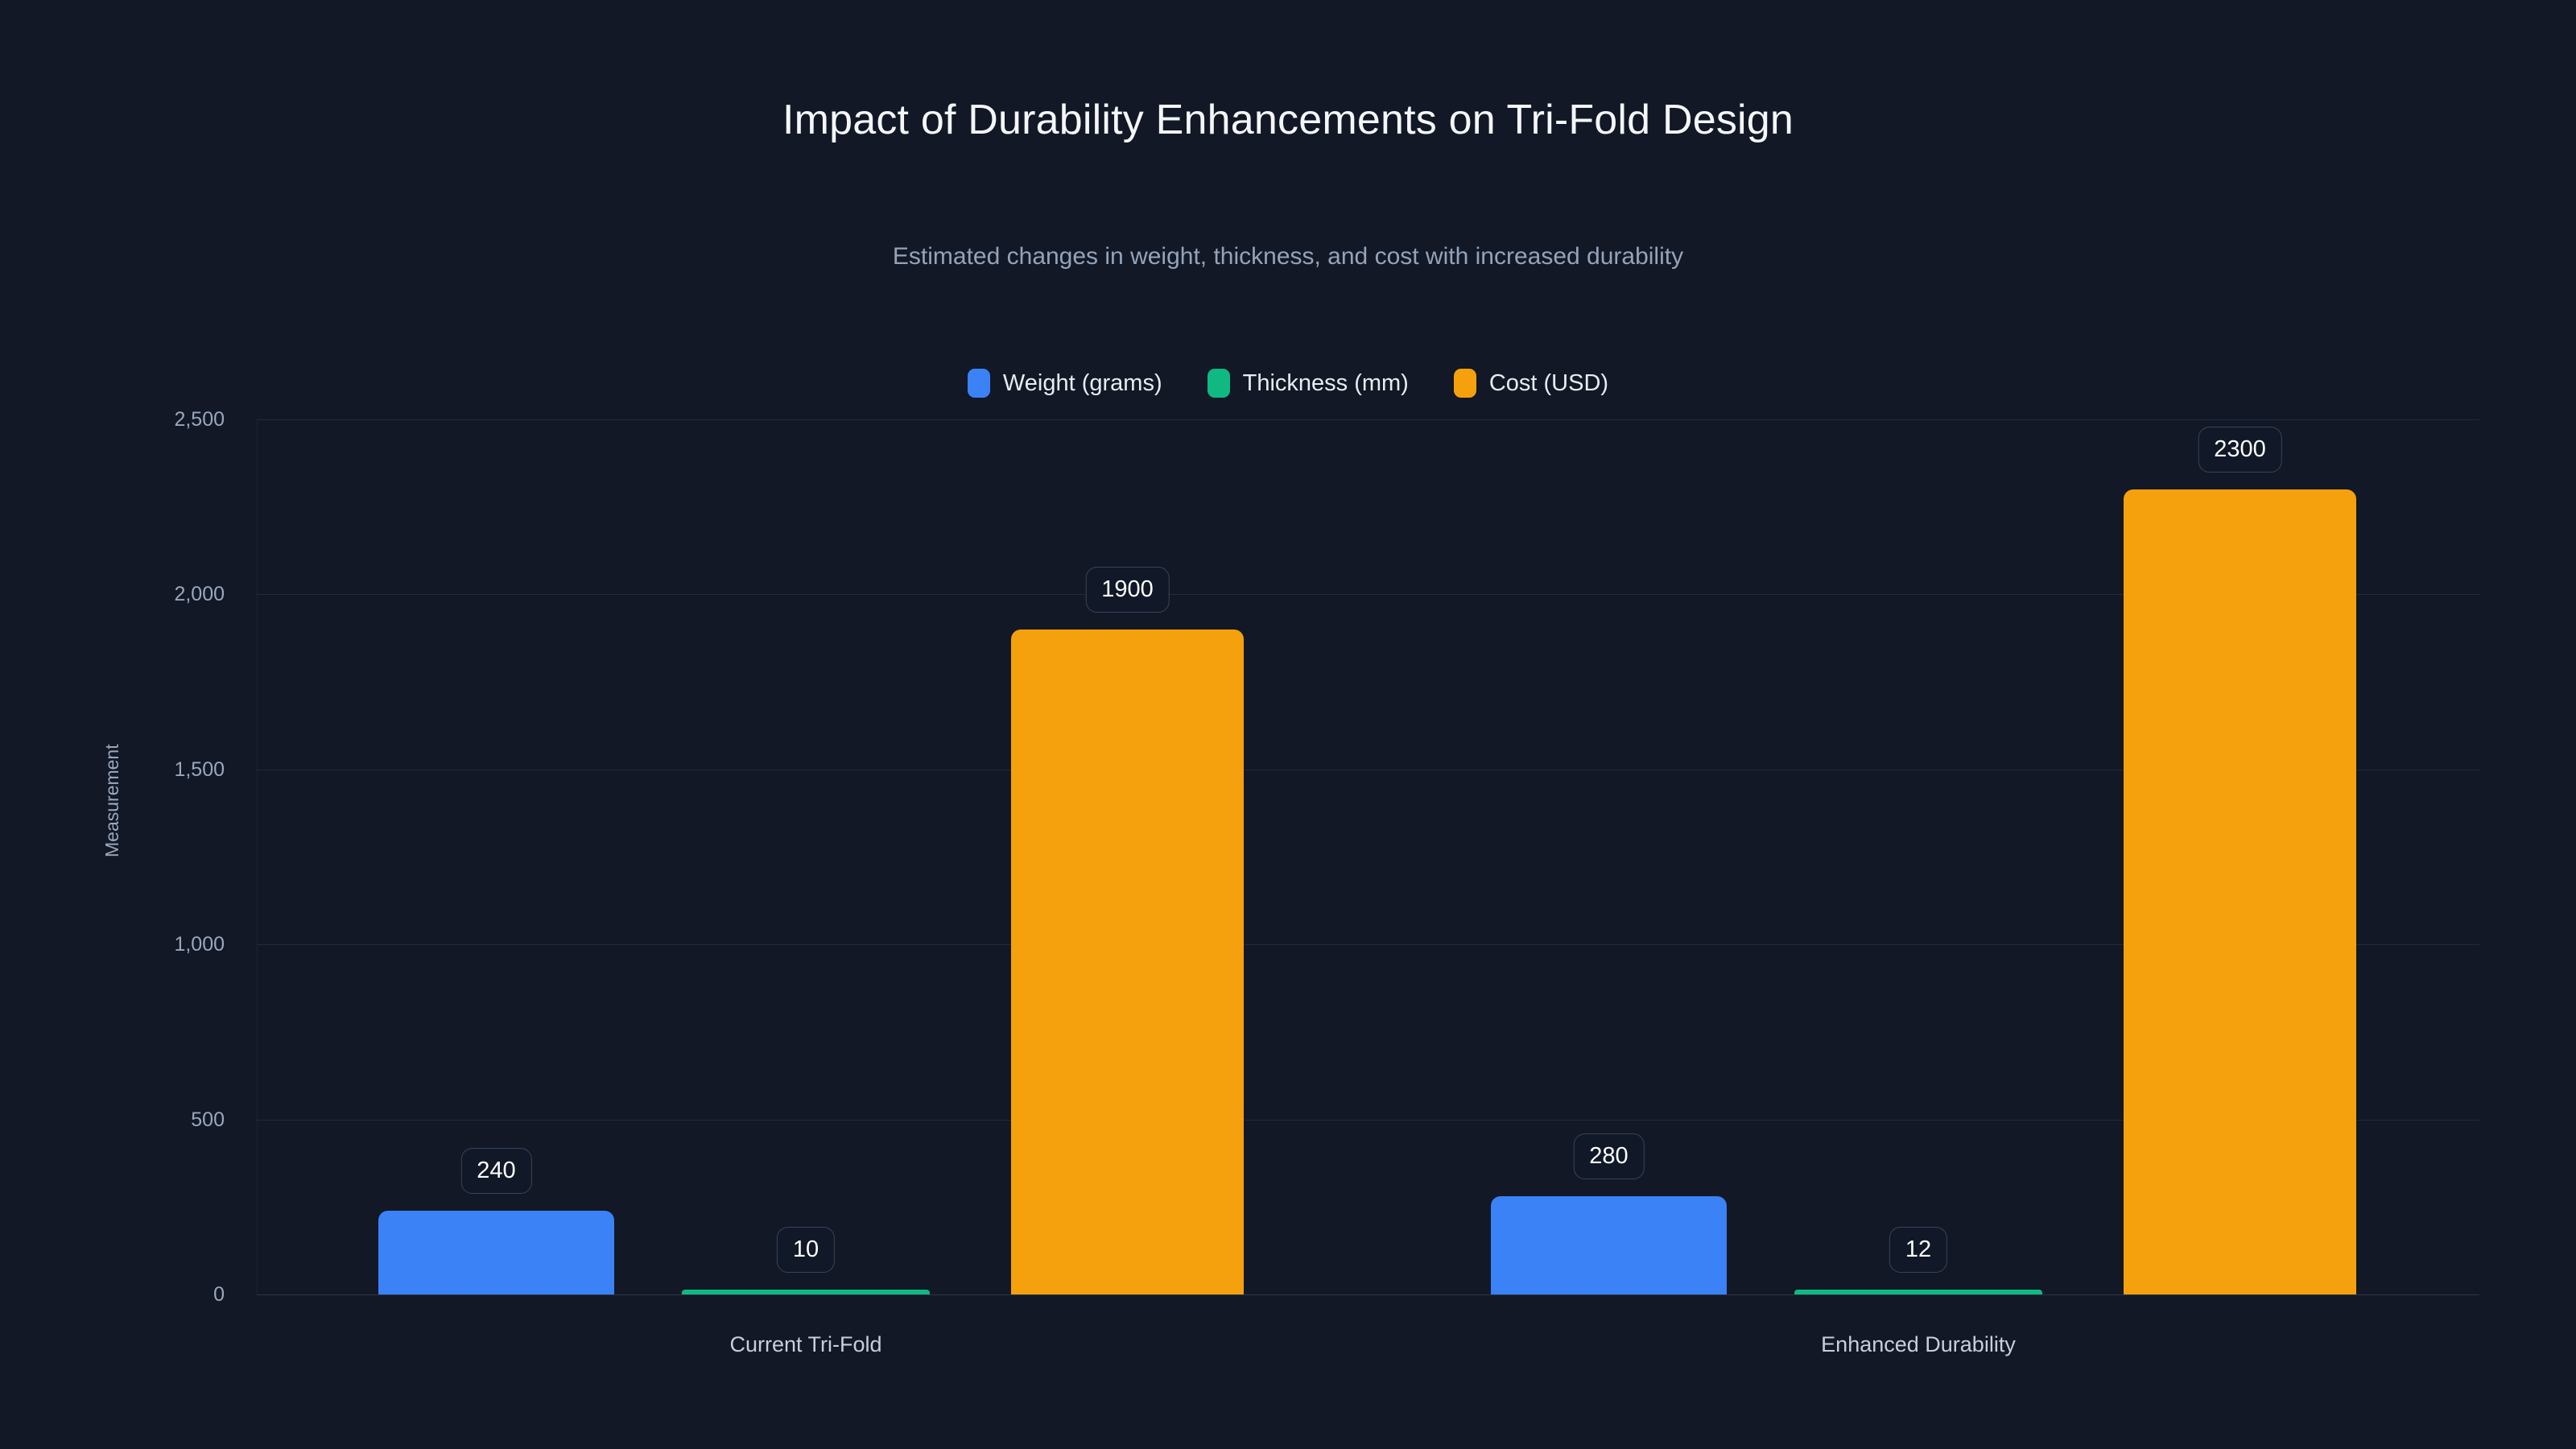 This screenshot has width=2576, height=1449. What do you see at coordinates (2240, 449) in the screenshot?
I see `value-label-cost-group-1: 2300` at bounding box center [2240, 449].